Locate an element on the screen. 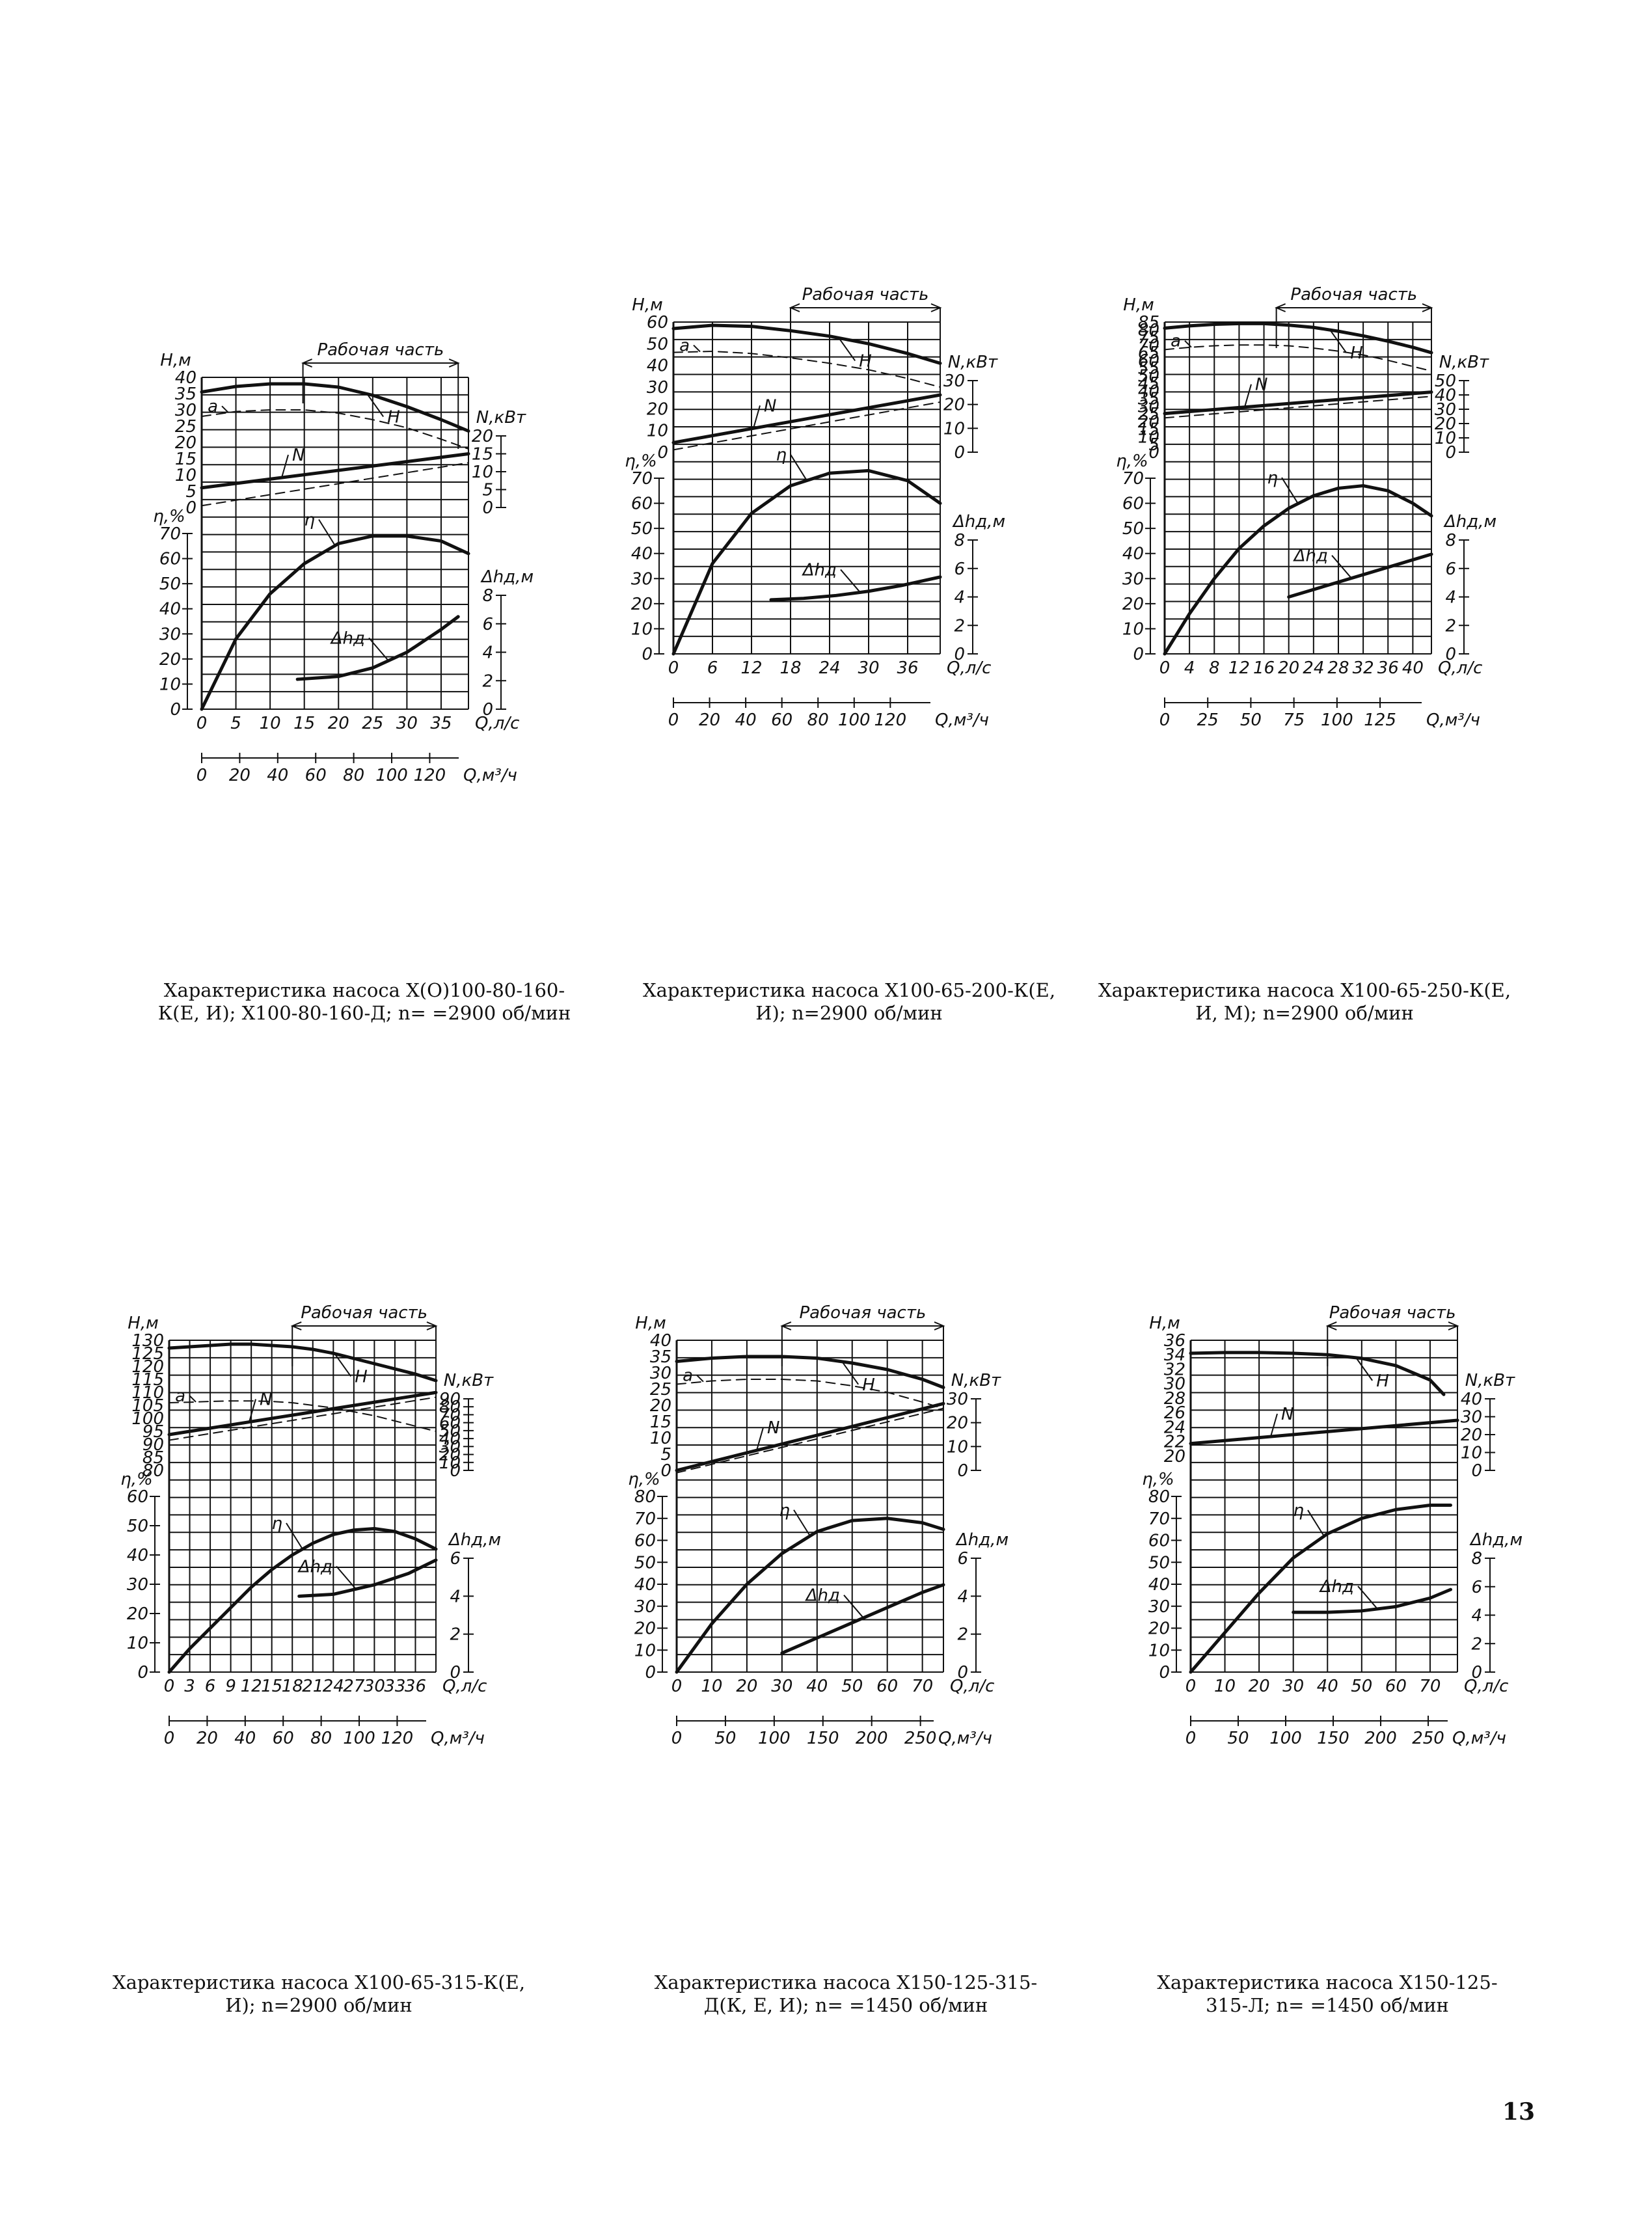 This screenshot has height=2229, width=1652. m3-tick-label: 100 is located at coordinates (854, 720).